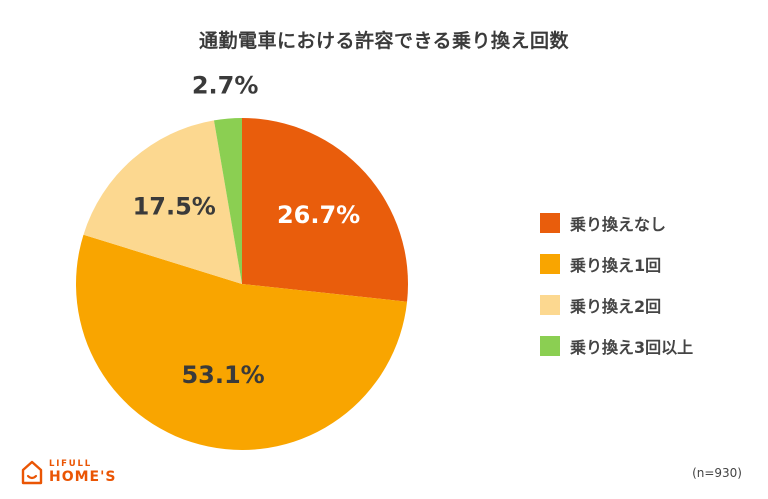 The image size is (768, 499). I want to click on legend-label: 乗り換え3回以上, so click(632, 347).